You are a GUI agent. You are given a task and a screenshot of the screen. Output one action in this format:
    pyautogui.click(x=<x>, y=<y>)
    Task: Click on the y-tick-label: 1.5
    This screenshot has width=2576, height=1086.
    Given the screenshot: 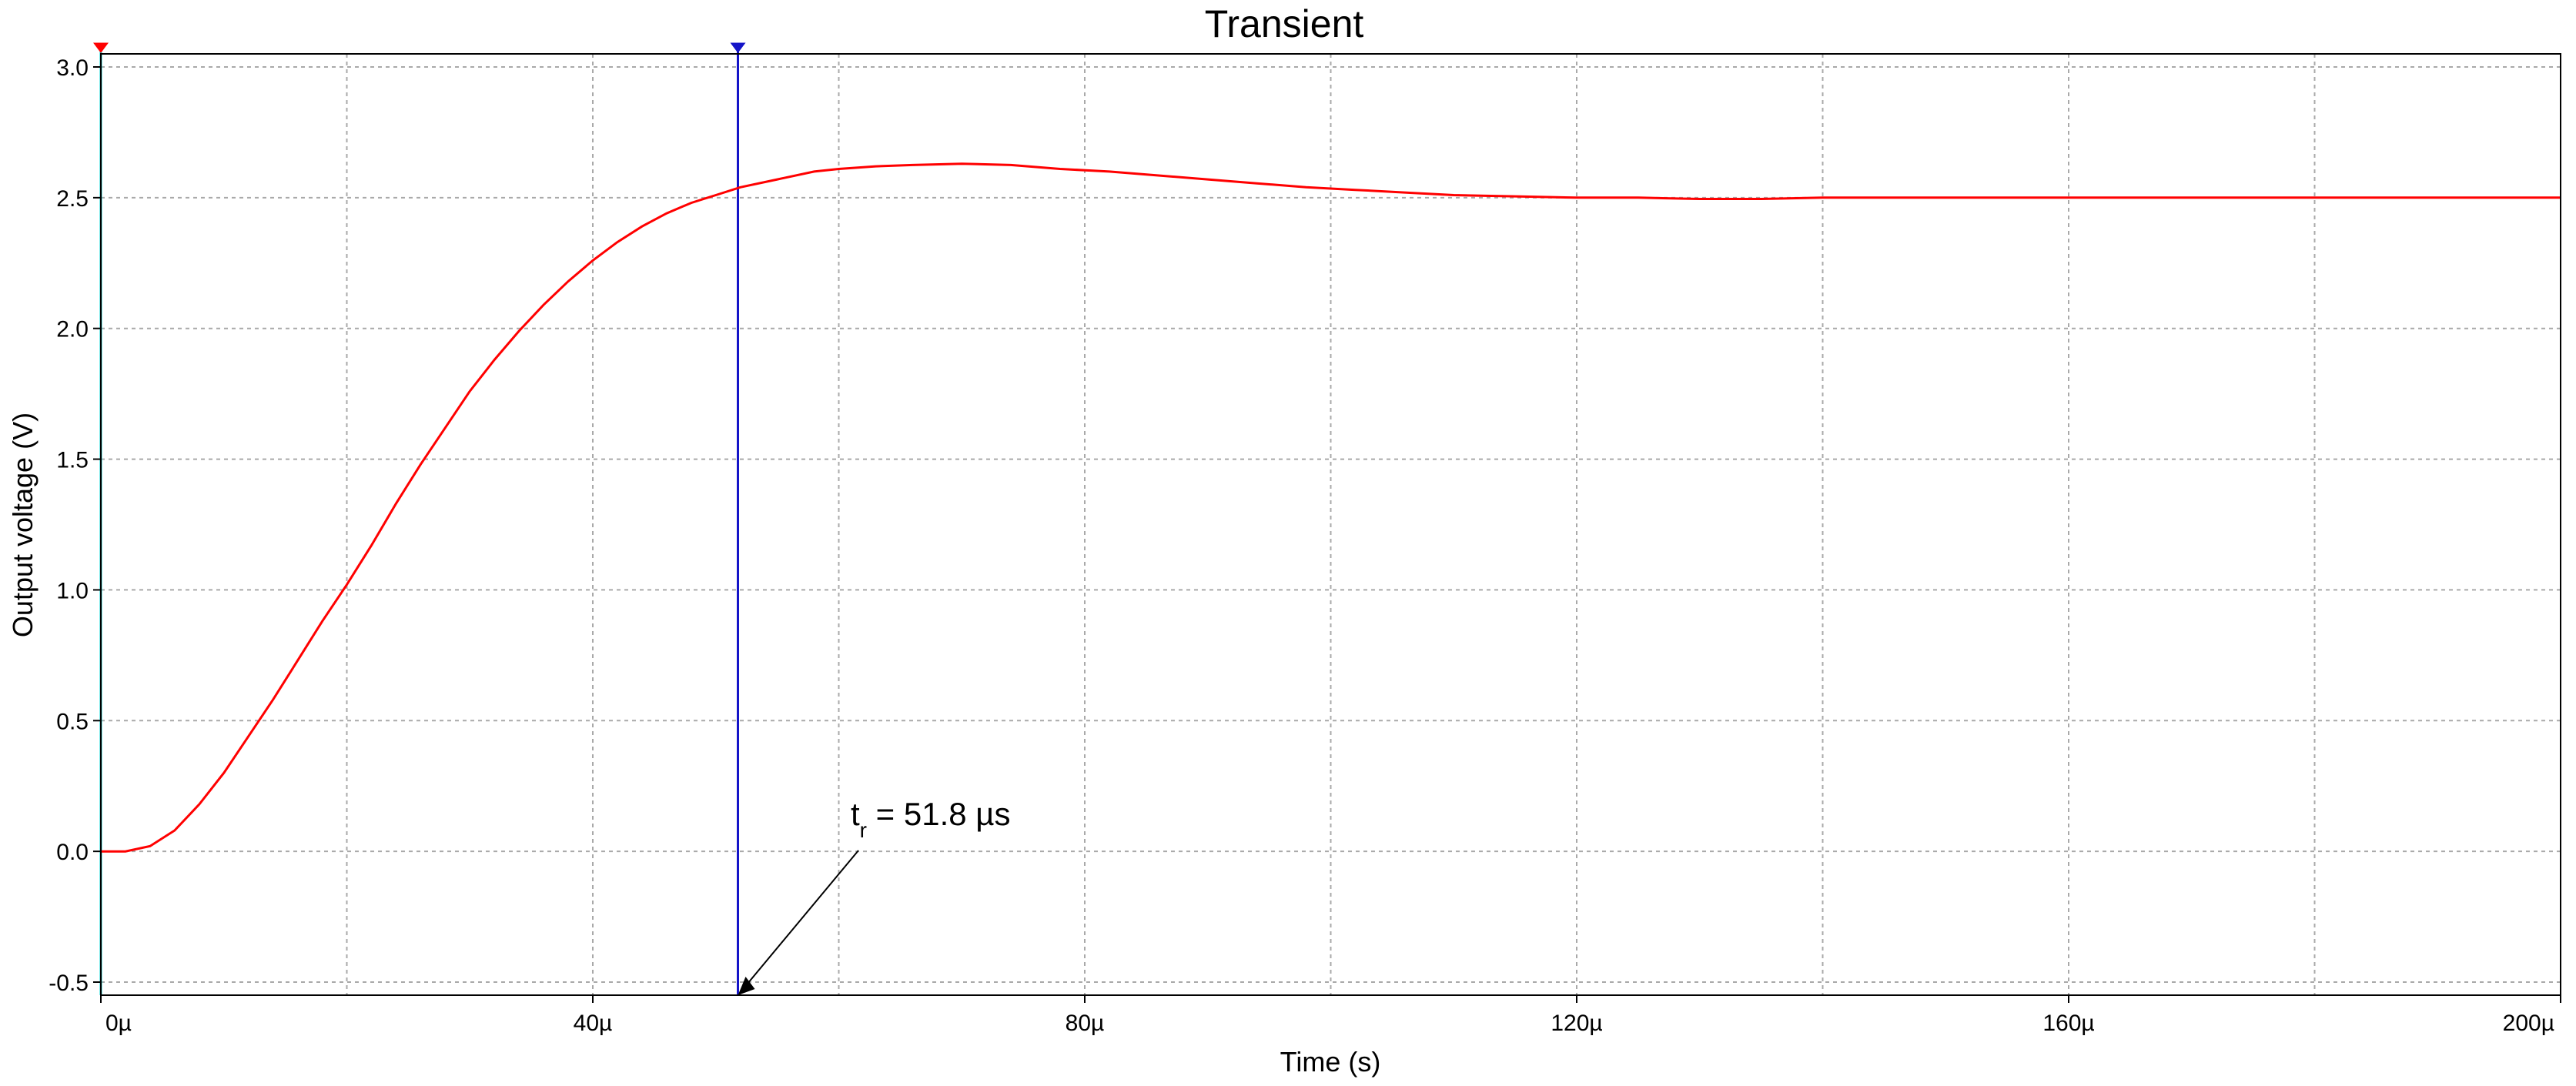 What is the action you would take?
    pyautogui.click(x=73, y=460)
    